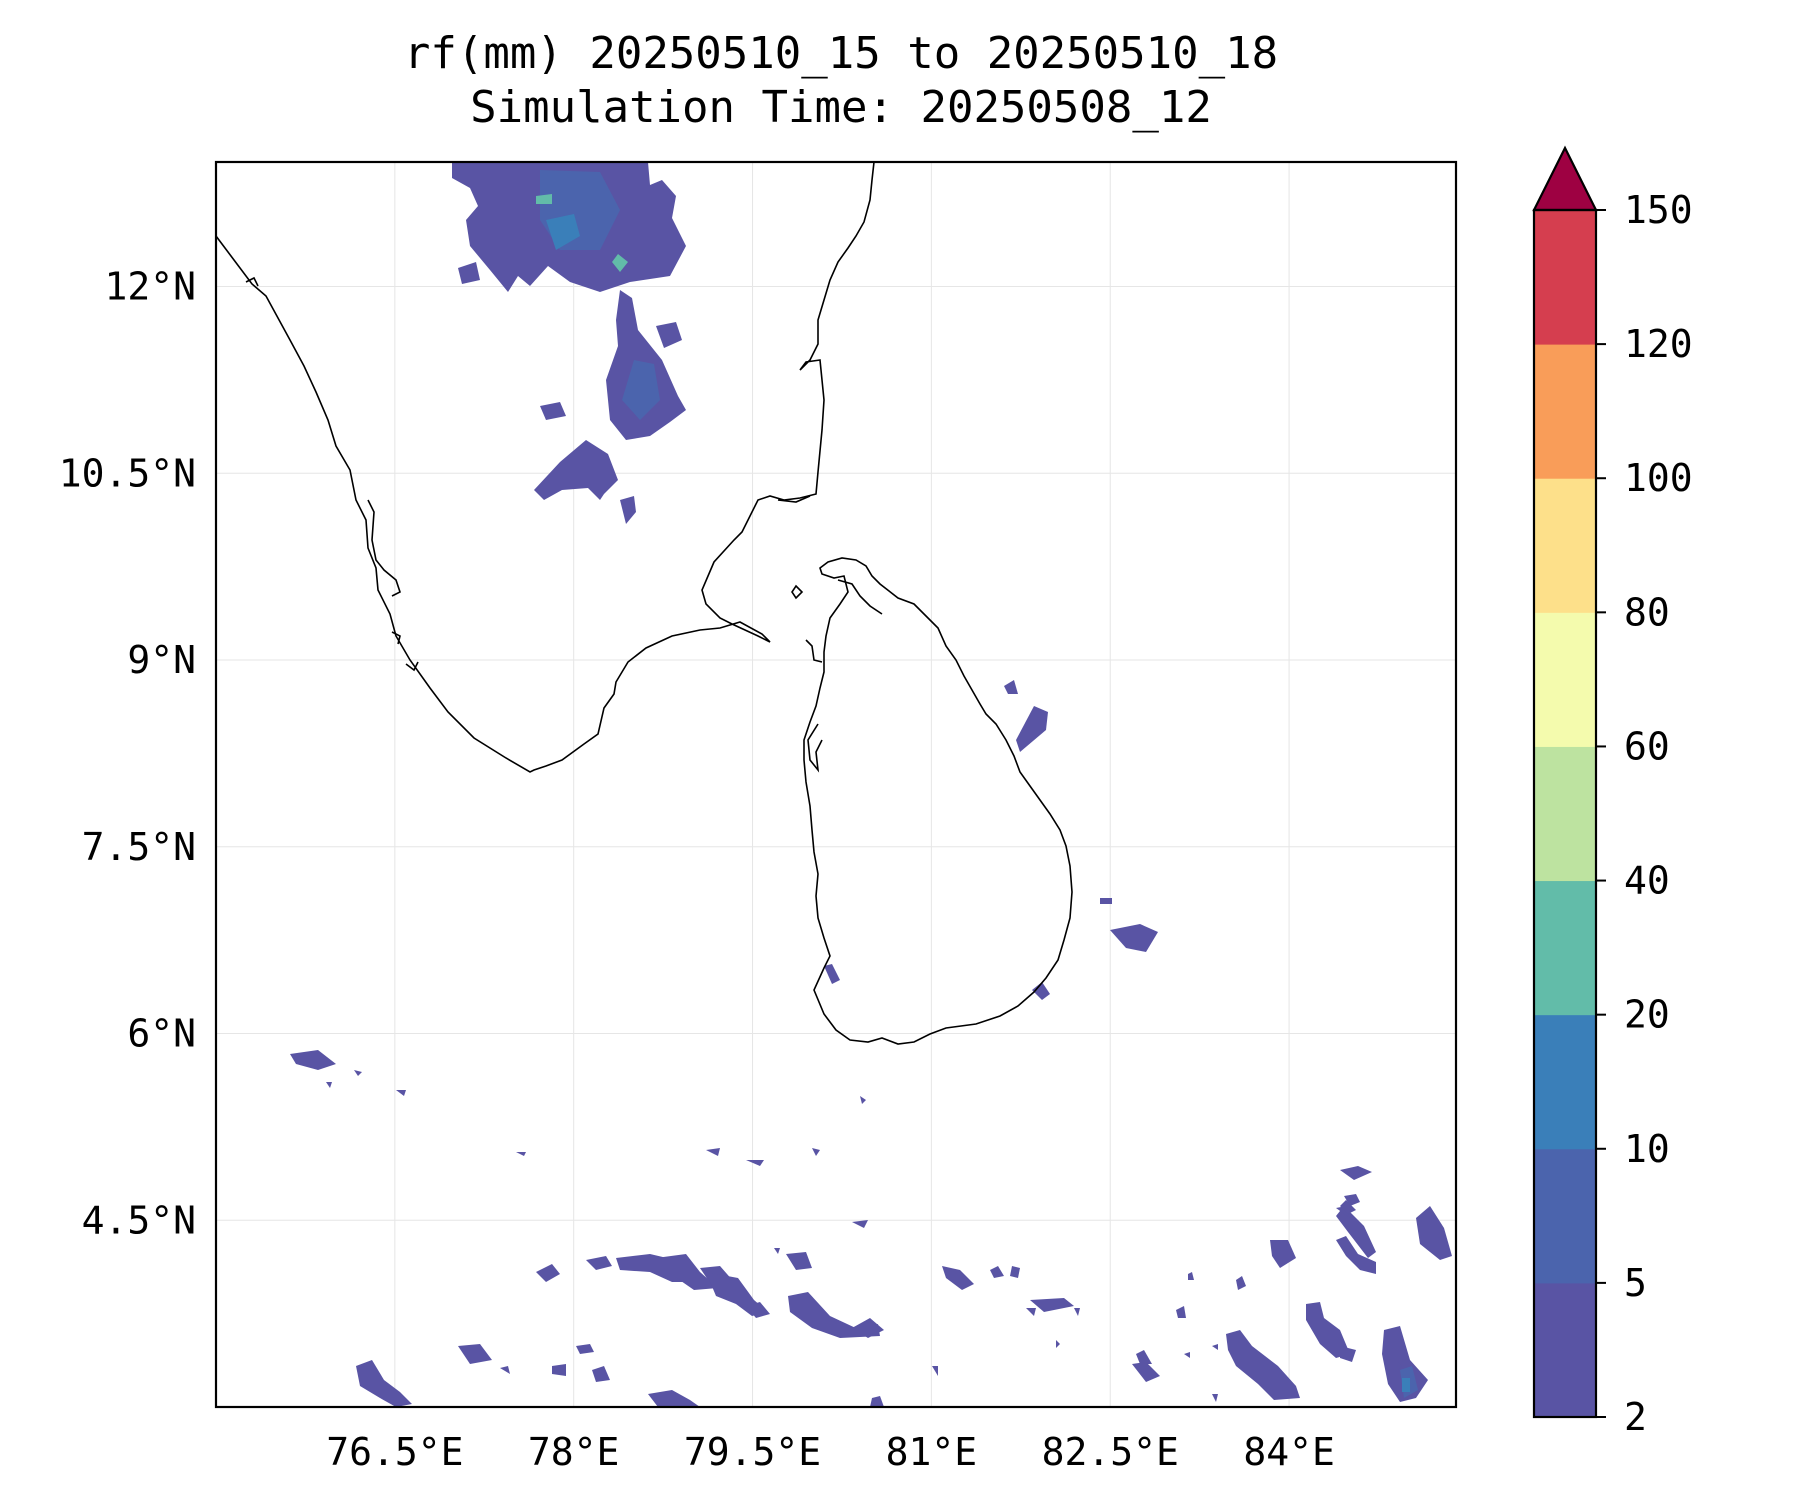 Image resolution: width=1800 pixels, height=1500 pixels. What do you see at coordinates (752, 1452) in the screenshot?
I see `lon-tick-label: 79.5°E` at bounding box center [752, 1452].